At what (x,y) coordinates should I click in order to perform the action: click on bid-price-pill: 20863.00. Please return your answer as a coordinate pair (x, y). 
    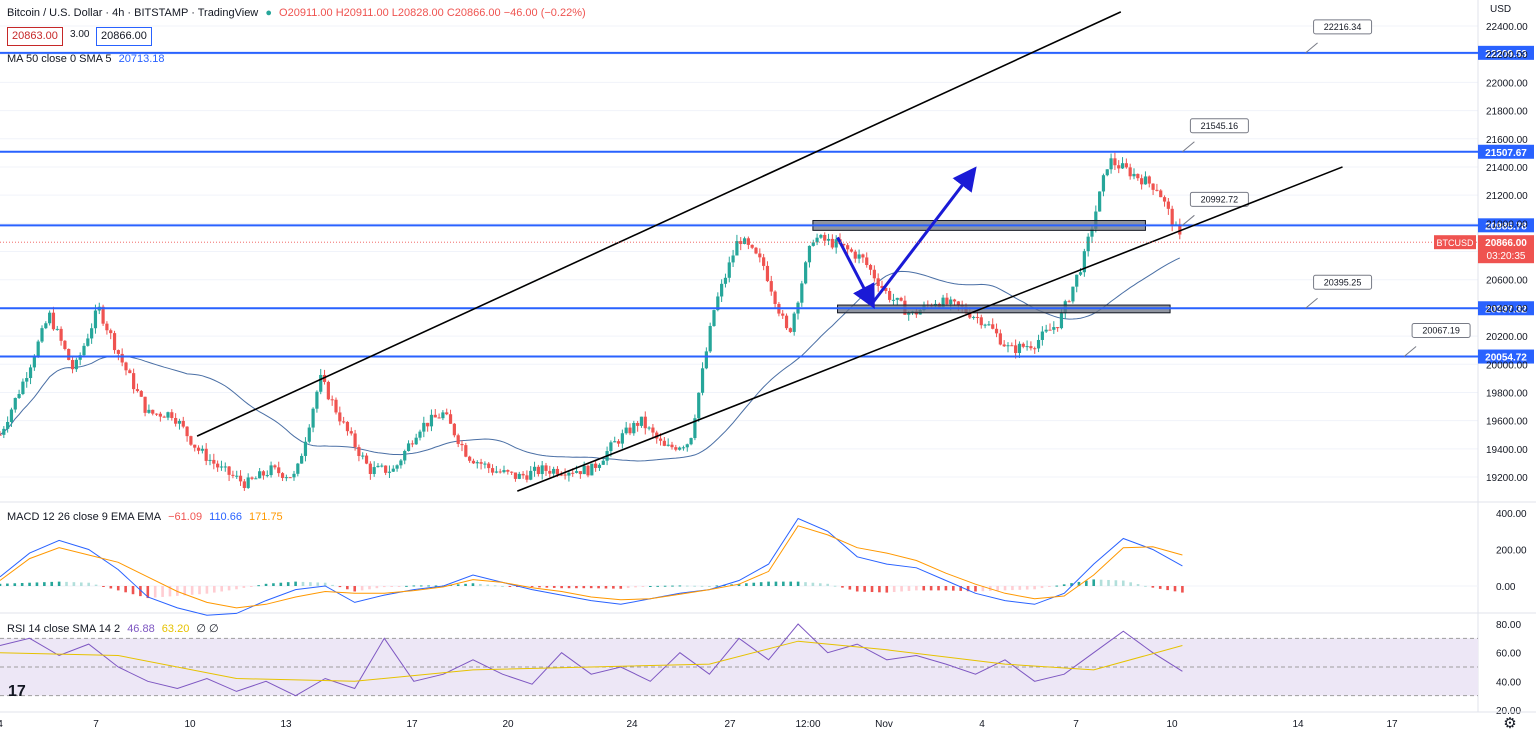
    Looking at the image, I should click on (35, 36).